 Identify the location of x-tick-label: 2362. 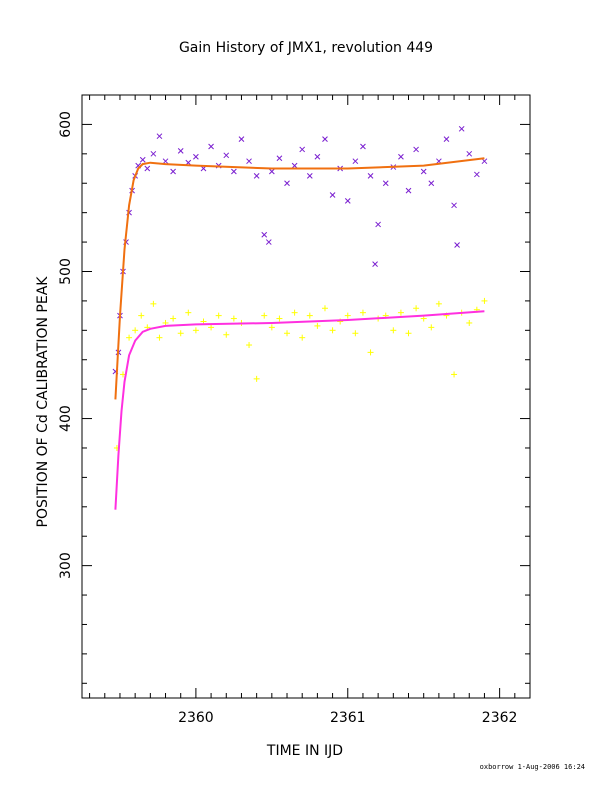
(500, 718).